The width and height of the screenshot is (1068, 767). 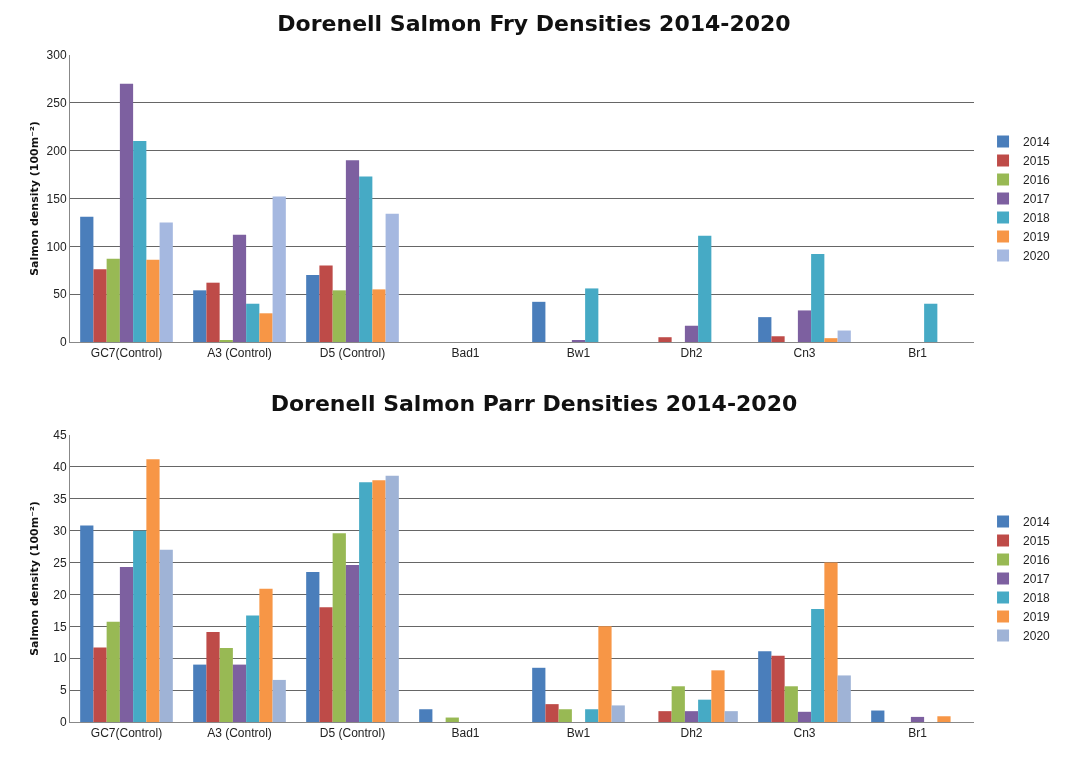 I want to click on chart-title: Dorenell Salmon Parr Densities 2014-2020, so click(x=534, y=403).